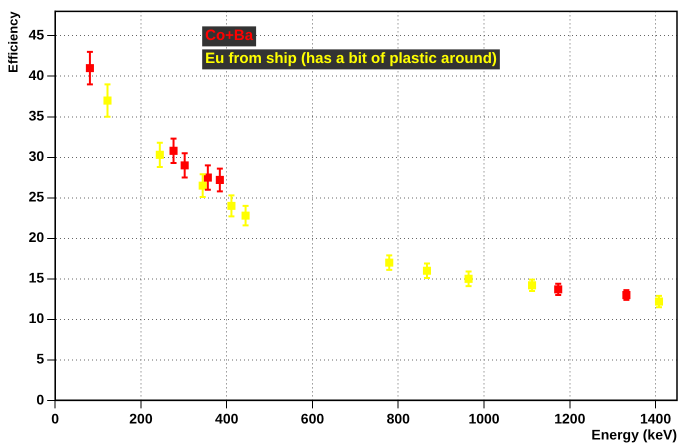 Image resolution: width=683 pixels, height=448 pixels. Describe the element at coordinates (36, 34) in the screenshot. I see `y-tick-label: 45` at that location.